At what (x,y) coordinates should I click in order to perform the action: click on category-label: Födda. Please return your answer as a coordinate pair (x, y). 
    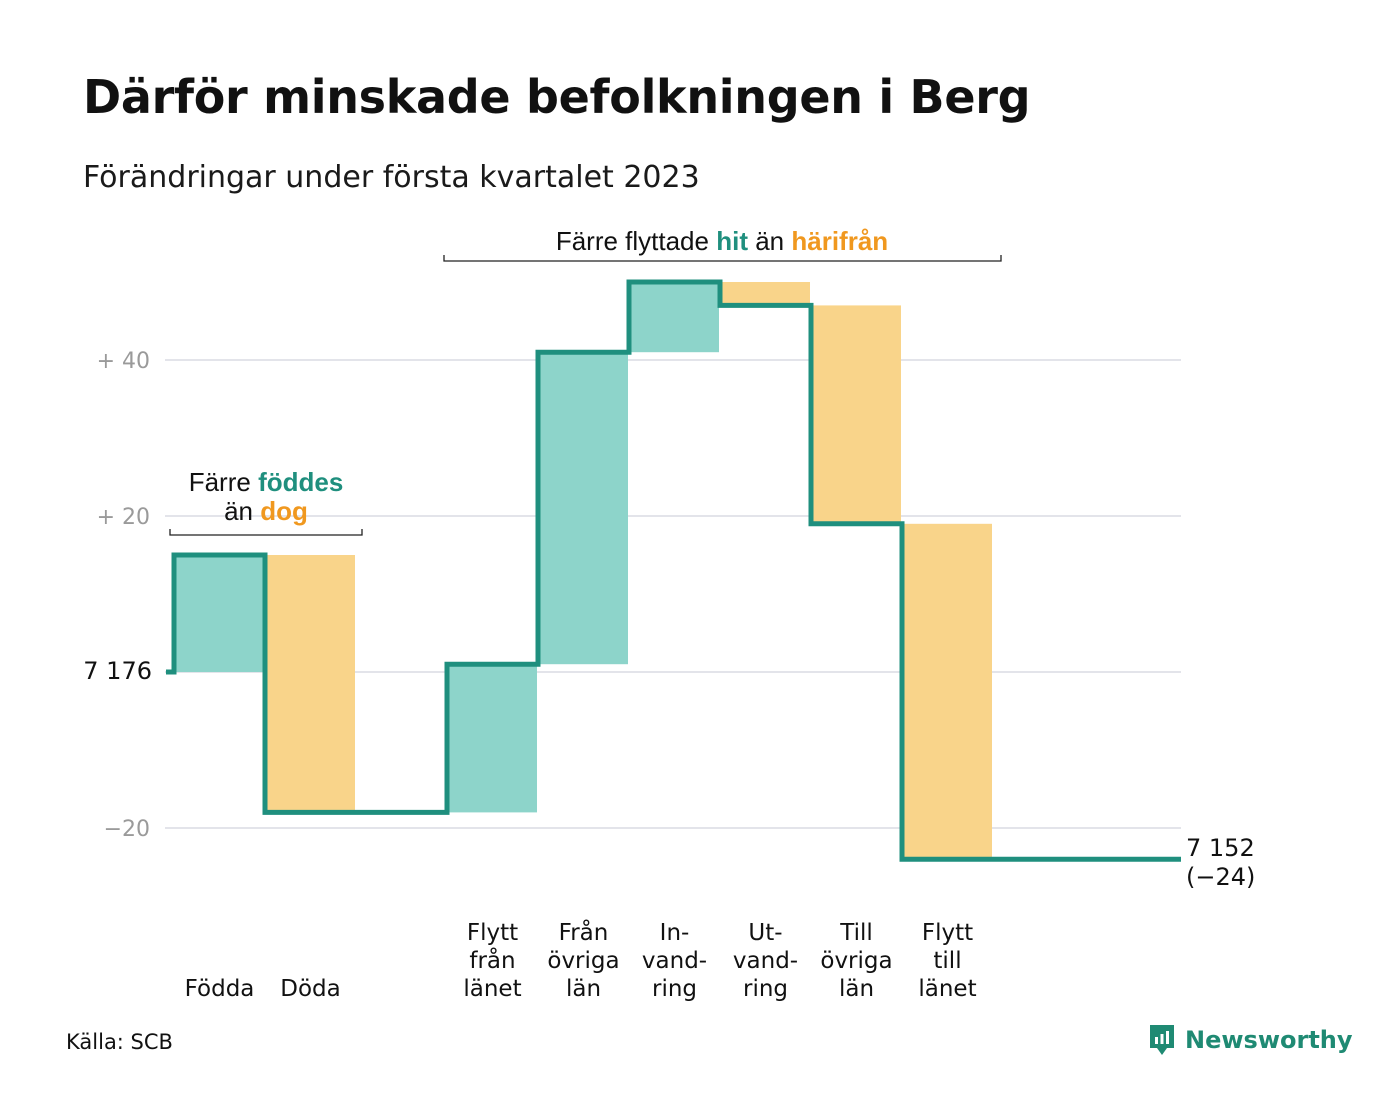
    Looking at the image, I should click on (220, 989).